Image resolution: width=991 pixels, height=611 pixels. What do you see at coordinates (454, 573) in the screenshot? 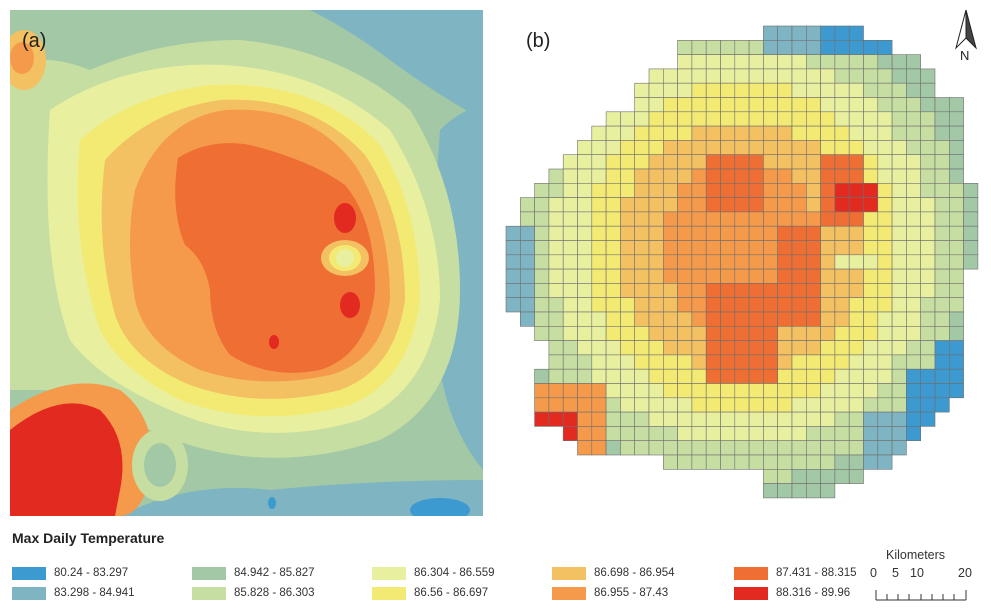
I see `legend-label: 86.304 - 86.559` at bounding box center [454, 573].